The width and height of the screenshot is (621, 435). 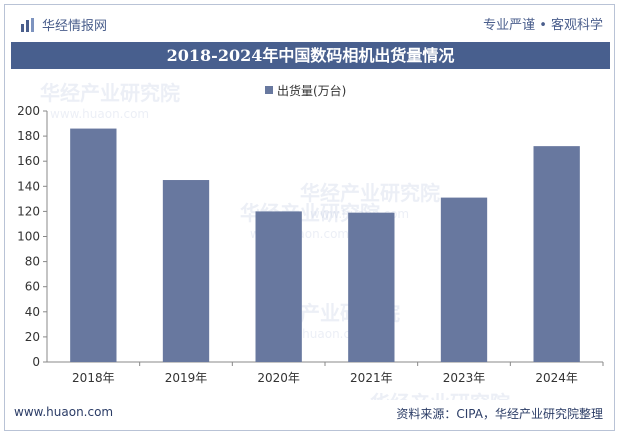 What do you see at coordinates (556, 378) in the screenshot?
I see `x-tick-label: 2024年` at bounding box center [556, 378].